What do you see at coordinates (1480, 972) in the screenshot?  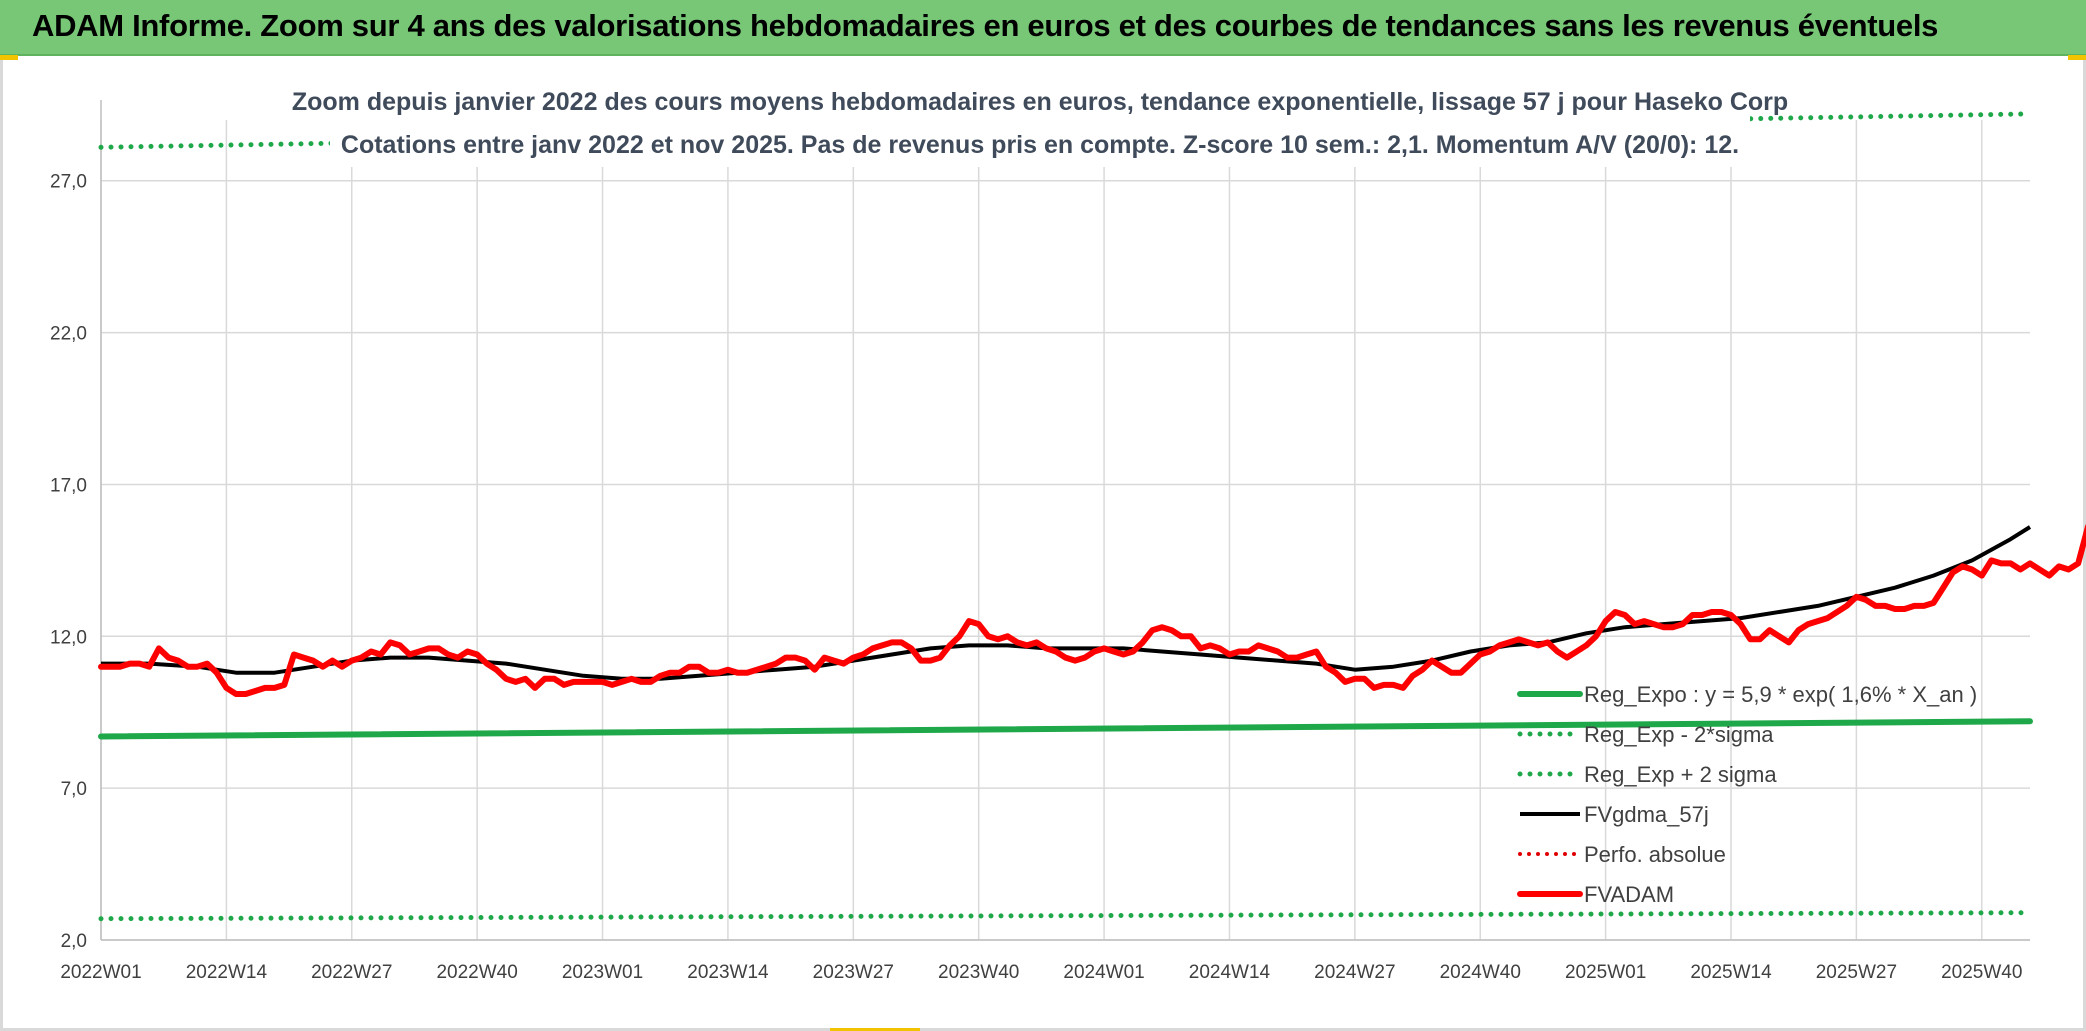 I see `x-tick-label: 2024W40` at bounding box center [1480, 972].